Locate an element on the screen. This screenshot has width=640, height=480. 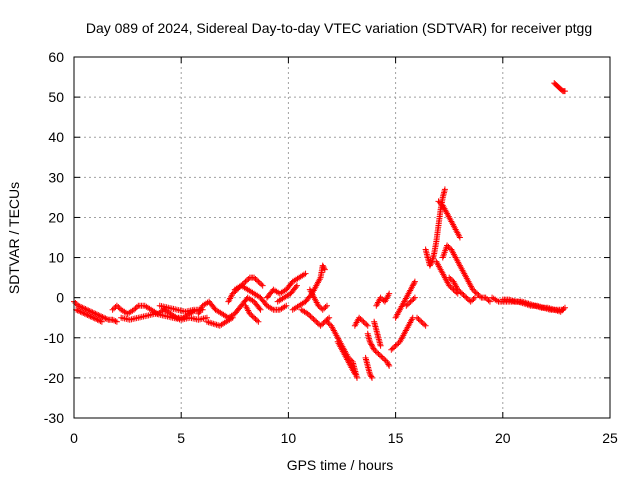
y-tick-label: 20 is located at coordinates (56, 217).